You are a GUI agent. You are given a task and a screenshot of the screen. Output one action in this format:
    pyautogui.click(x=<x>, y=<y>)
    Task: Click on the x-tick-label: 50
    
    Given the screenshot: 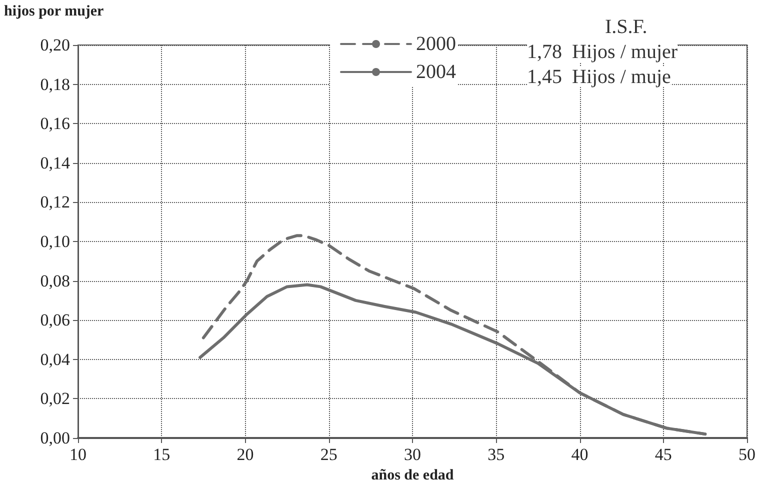 What is the action you would take?
    pyautogui.click(x=747, y=454)
    